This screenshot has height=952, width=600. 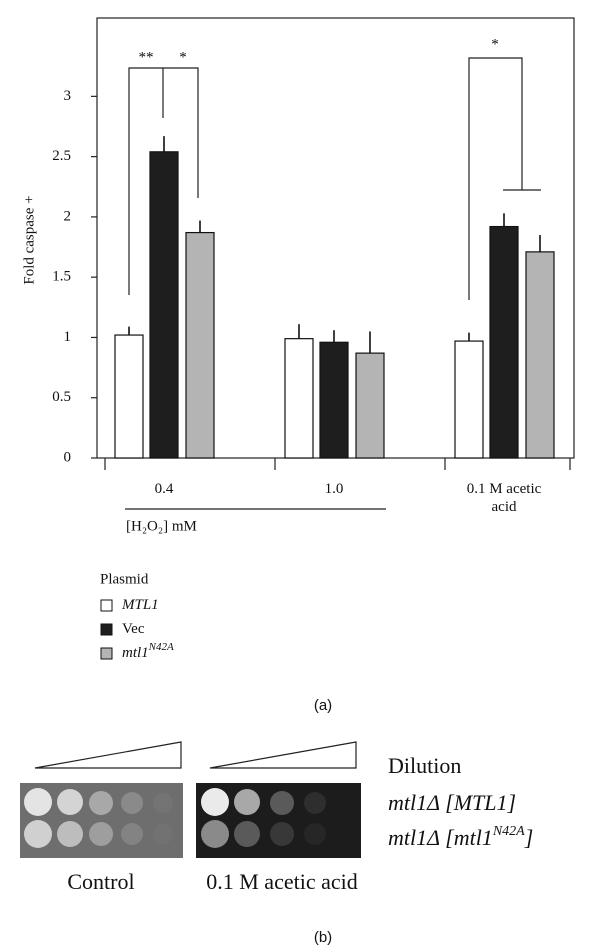 What do you see at coordinates (135, 653) in the screenshot?
I see `legend-label-text: mtl1` at bounding box center [135, 653].